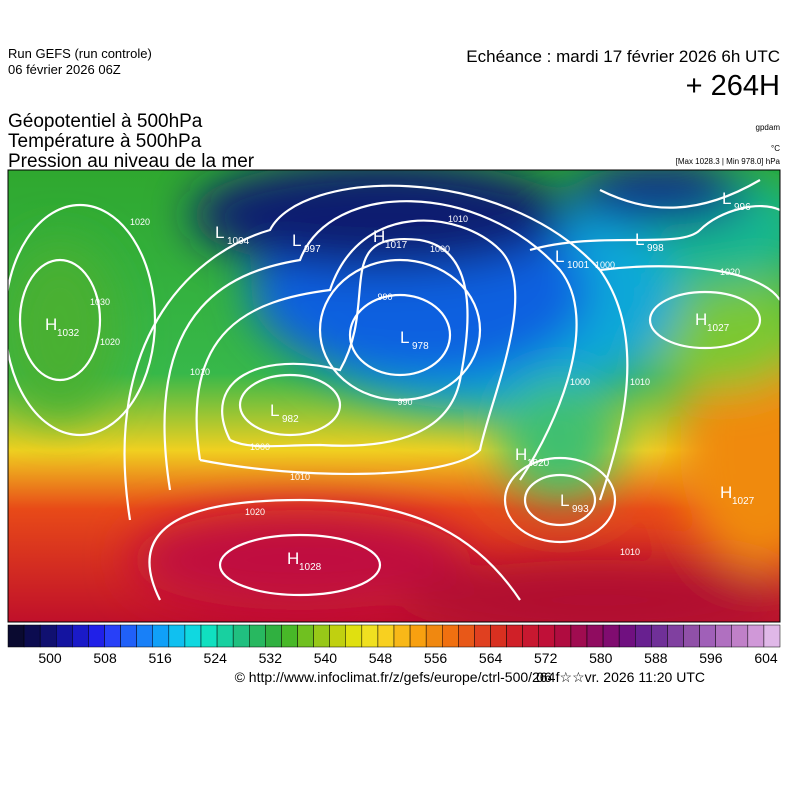 This screenshot has width=788, height=794. What do you see at coordinates (656, 658) in the screenshot?
I see `colorbar-tick-label: 588` at bounding box center [656, 658].